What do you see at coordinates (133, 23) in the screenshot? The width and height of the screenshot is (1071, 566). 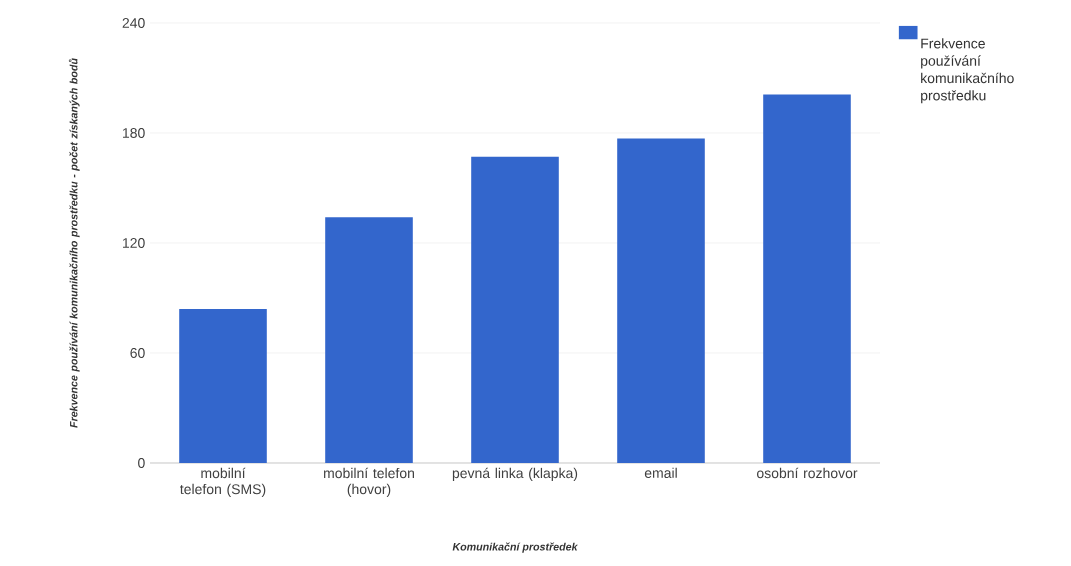 I see `y-tick-label: 240` at bounding box center [133, 23].